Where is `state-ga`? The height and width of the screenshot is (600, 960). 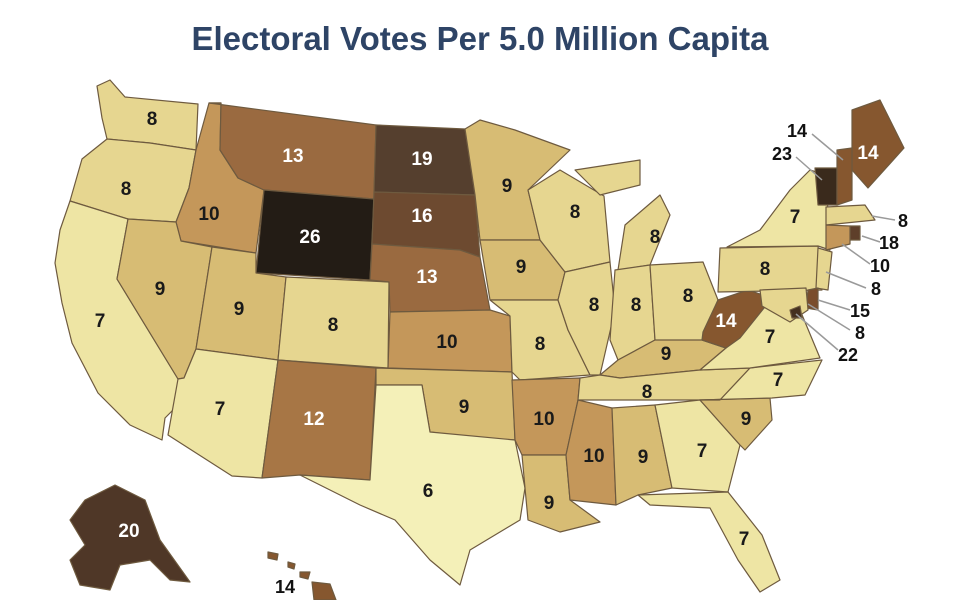 state-ga is located at coordinates (697, 446).